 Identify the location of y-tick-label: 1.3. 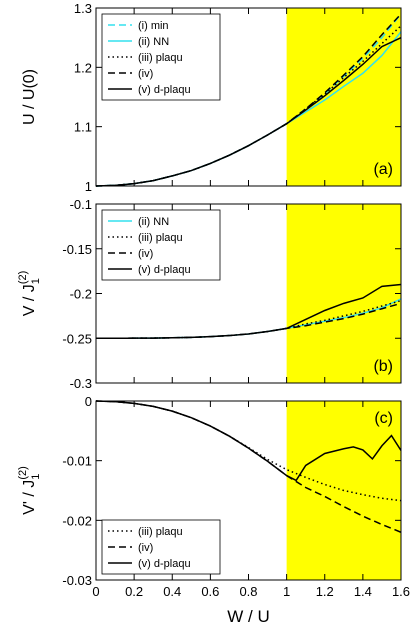
(83, 8).